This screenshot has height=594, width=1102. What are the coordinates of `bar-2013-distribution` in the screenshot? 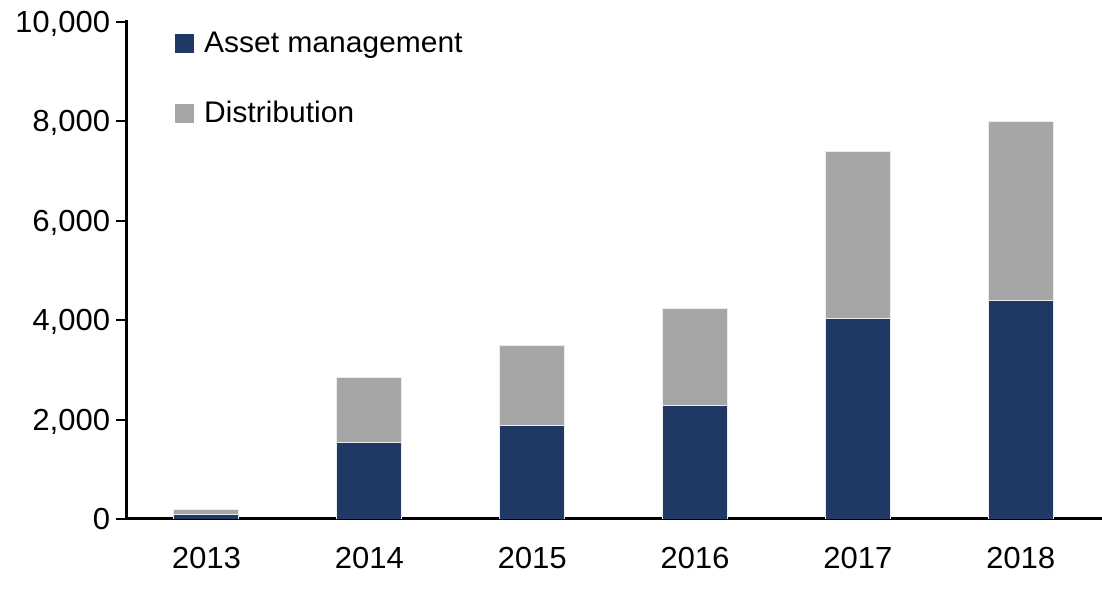 It's located at (206, 512).